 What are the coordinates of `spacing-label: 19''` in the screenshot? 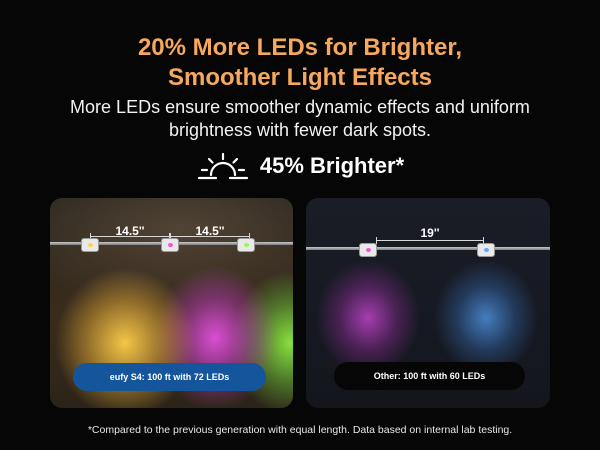 It's located at (430, 233).